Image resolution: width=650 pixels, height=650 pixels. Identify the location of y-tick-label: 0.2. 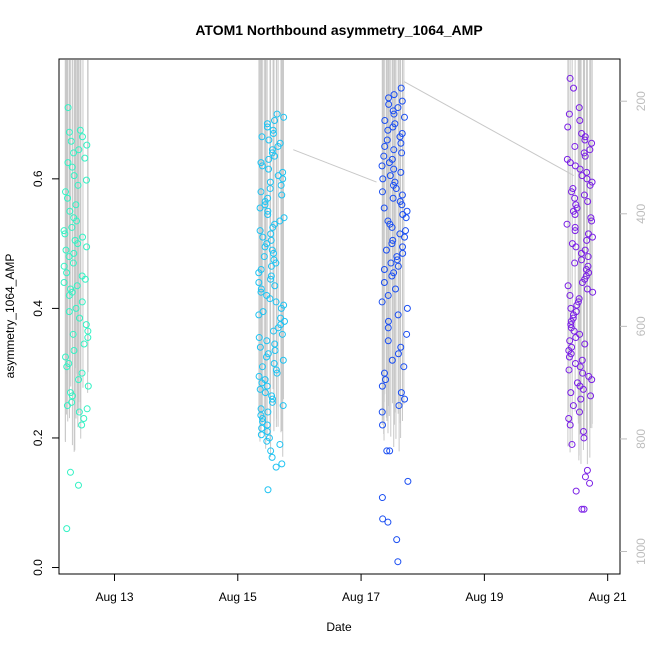
(38, 437).